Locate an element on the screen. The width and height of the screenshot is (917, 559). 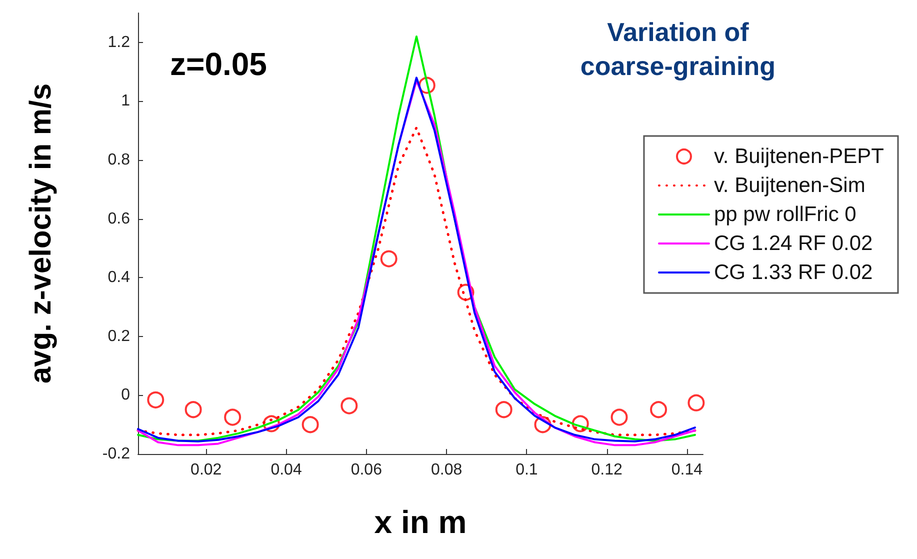
y-tick-label: 1 is located at coordinates (125, 101).